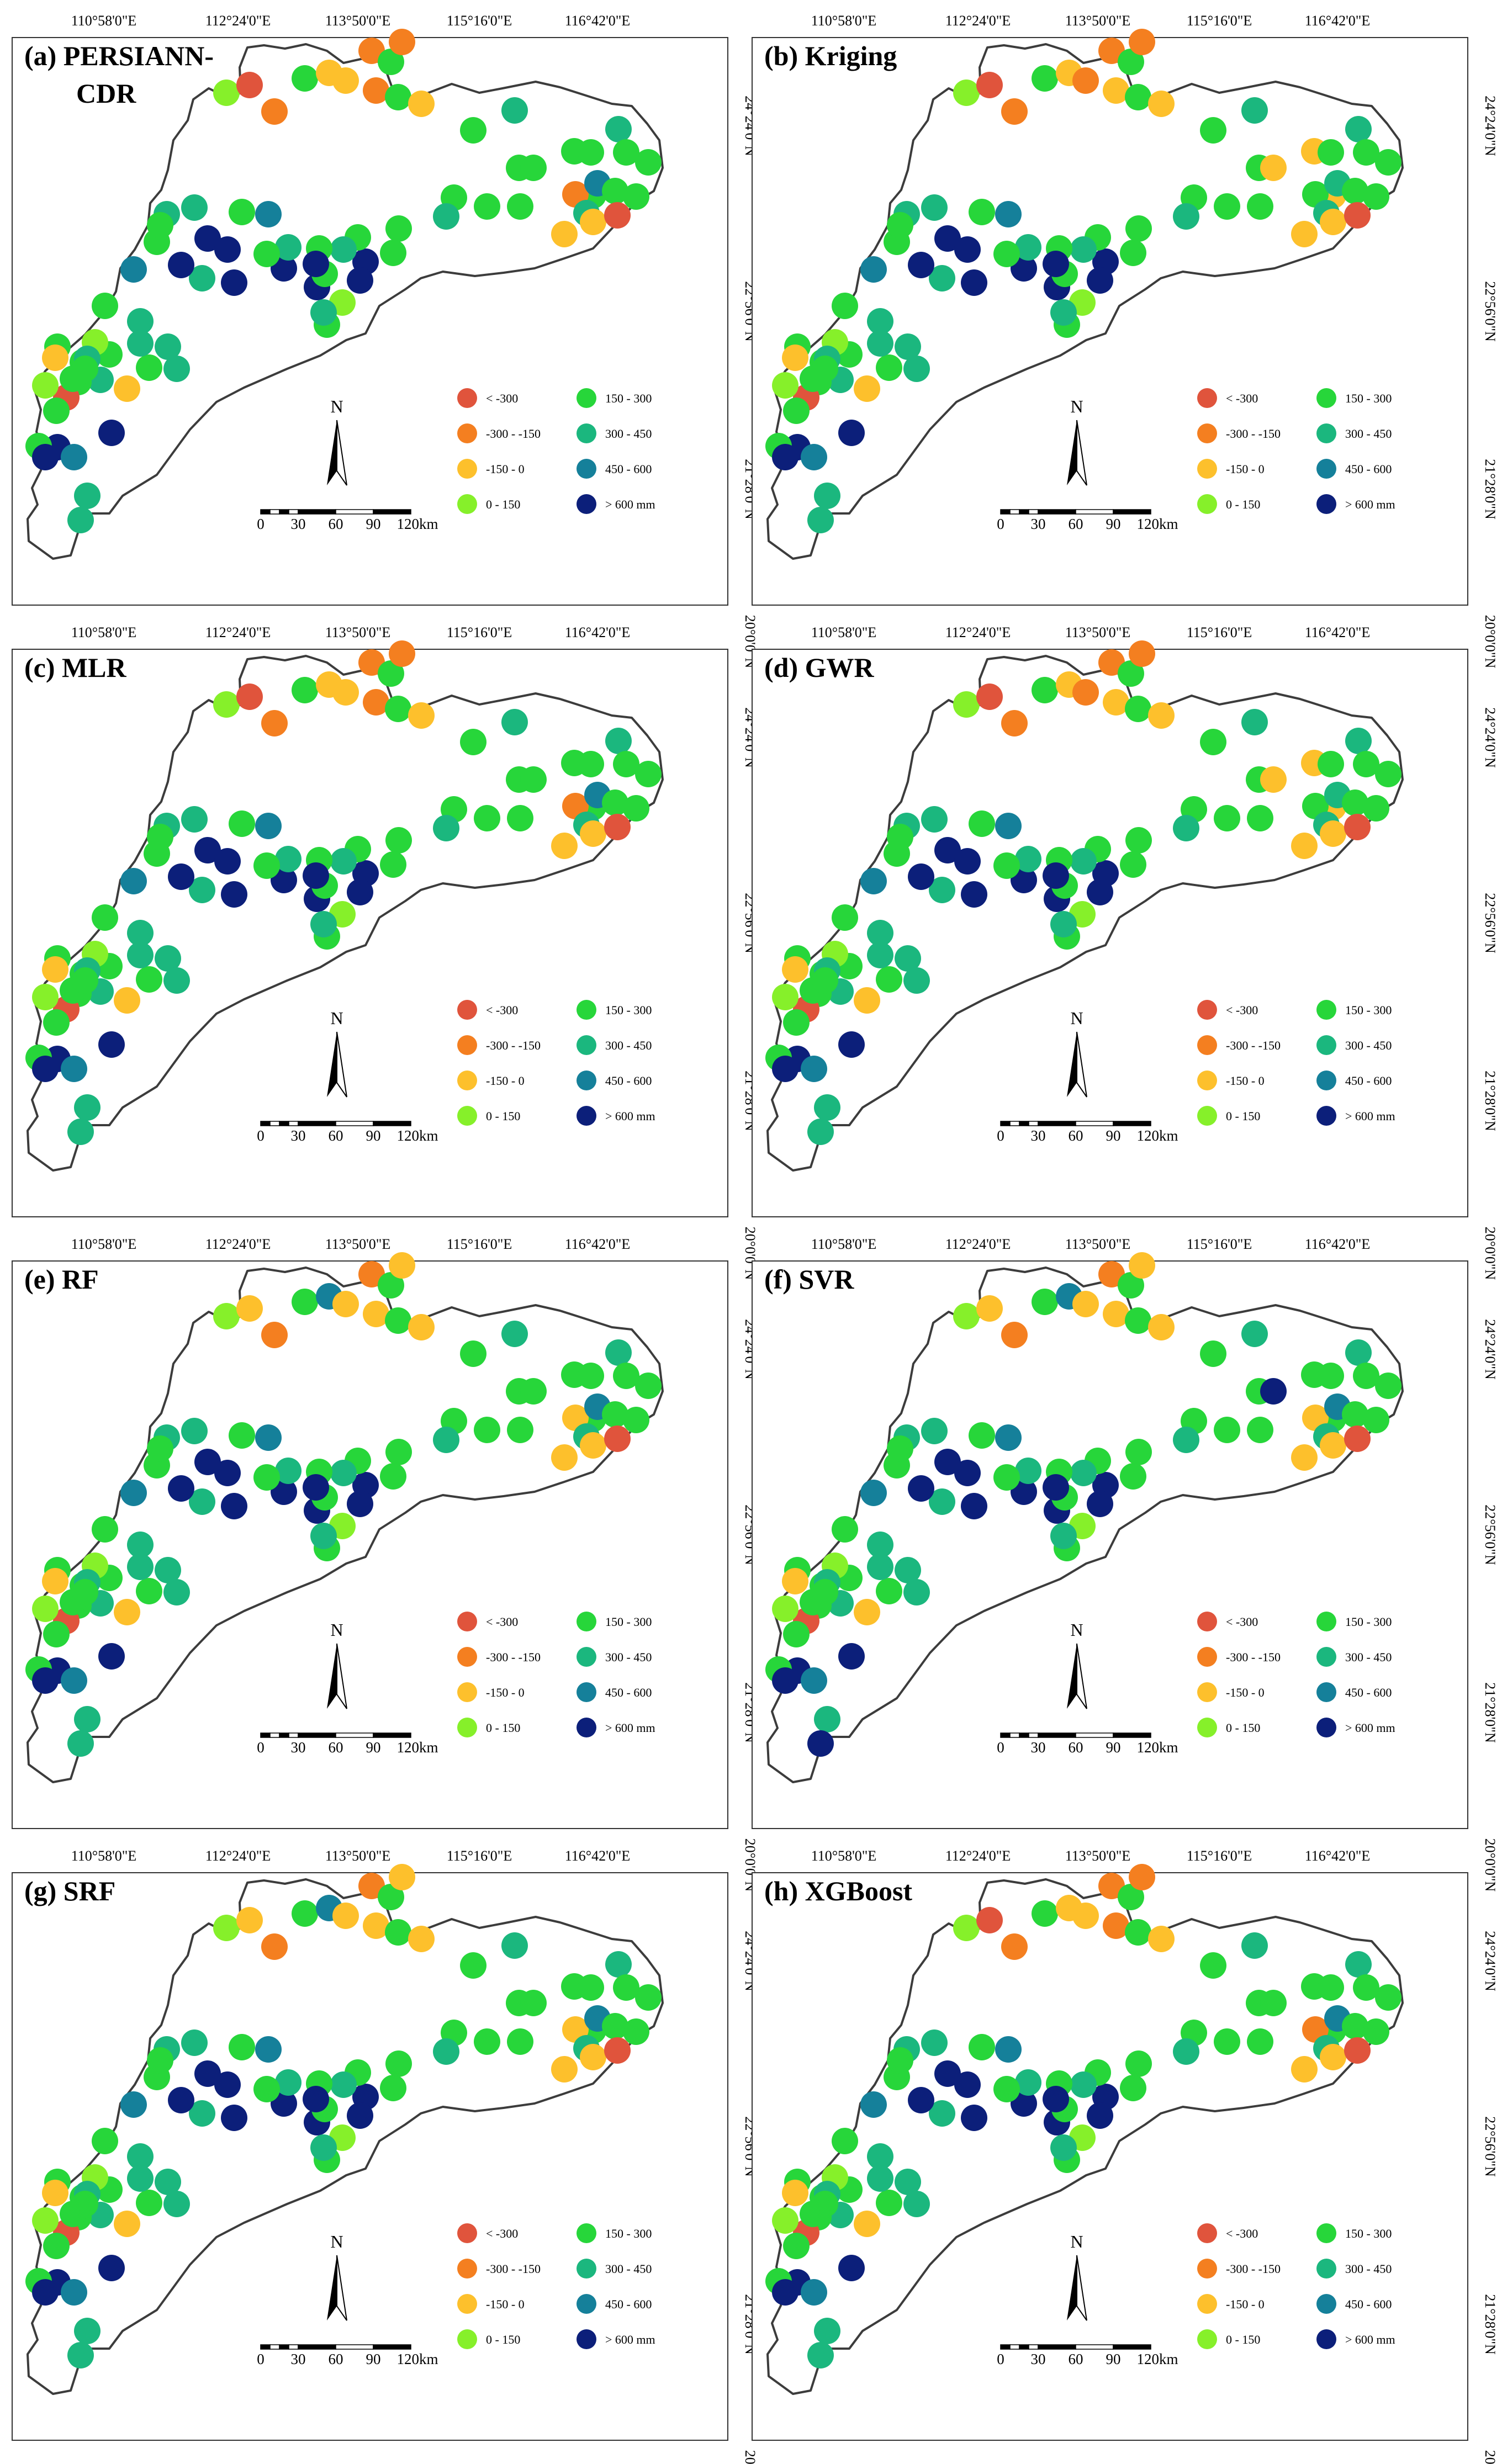  Describe the element at coordinates (75, 667) in the screenshot. I see `panel-title: (c) MLR` at that location.